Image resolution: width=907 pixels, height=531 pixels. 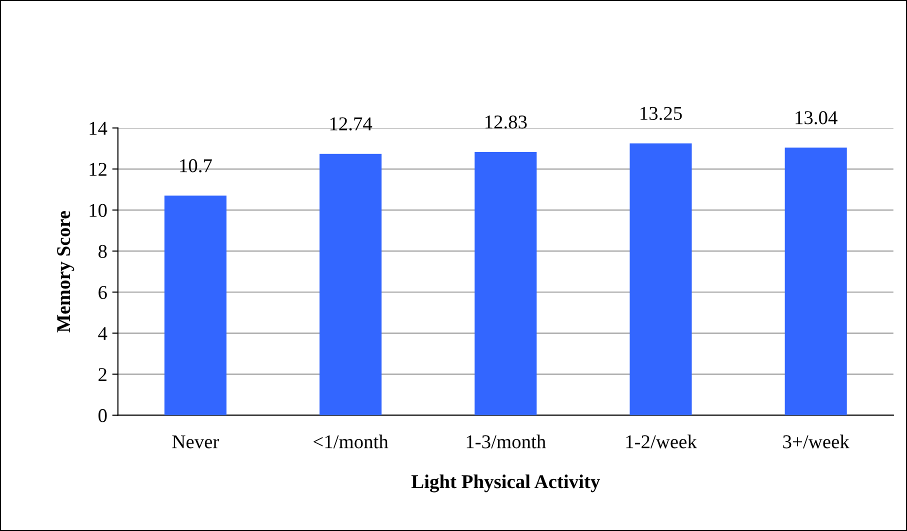 What do you see at coordinates (505, 483) in the screenshot?
I see `x-axis-title: Light Physical Activity` at bounding box center [505, 483].